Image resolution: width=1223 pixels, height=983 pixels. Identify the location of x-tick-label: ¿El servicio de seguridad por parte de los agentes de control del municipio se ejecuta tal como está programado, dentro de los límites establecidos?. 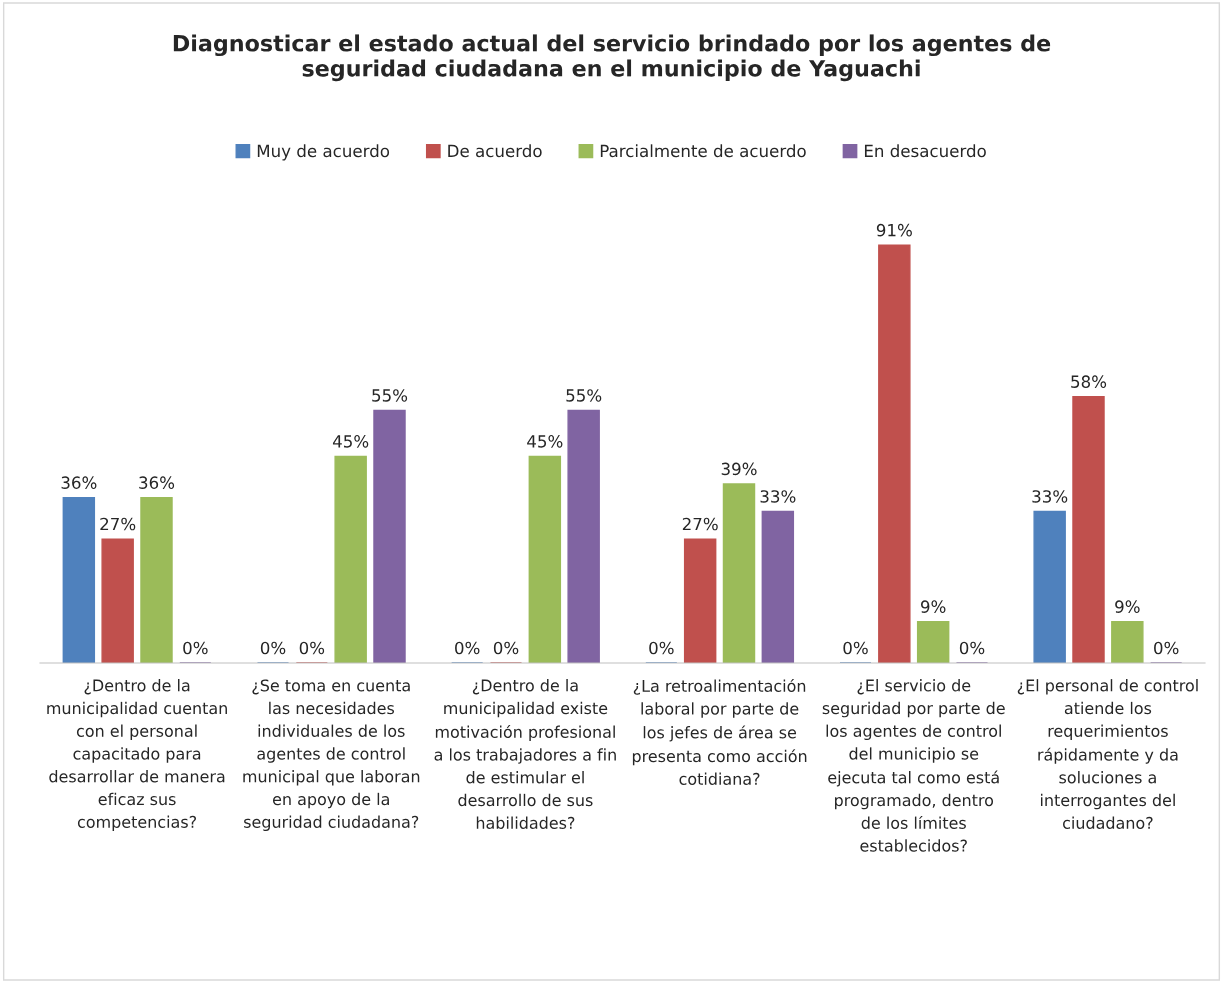
(913, 765).